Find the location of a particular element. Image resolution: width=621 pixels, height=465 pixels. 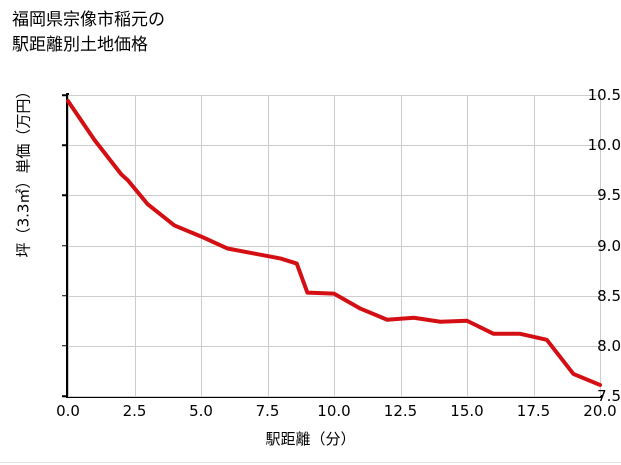

y-axis-spine is located at coordinates (67, 245).